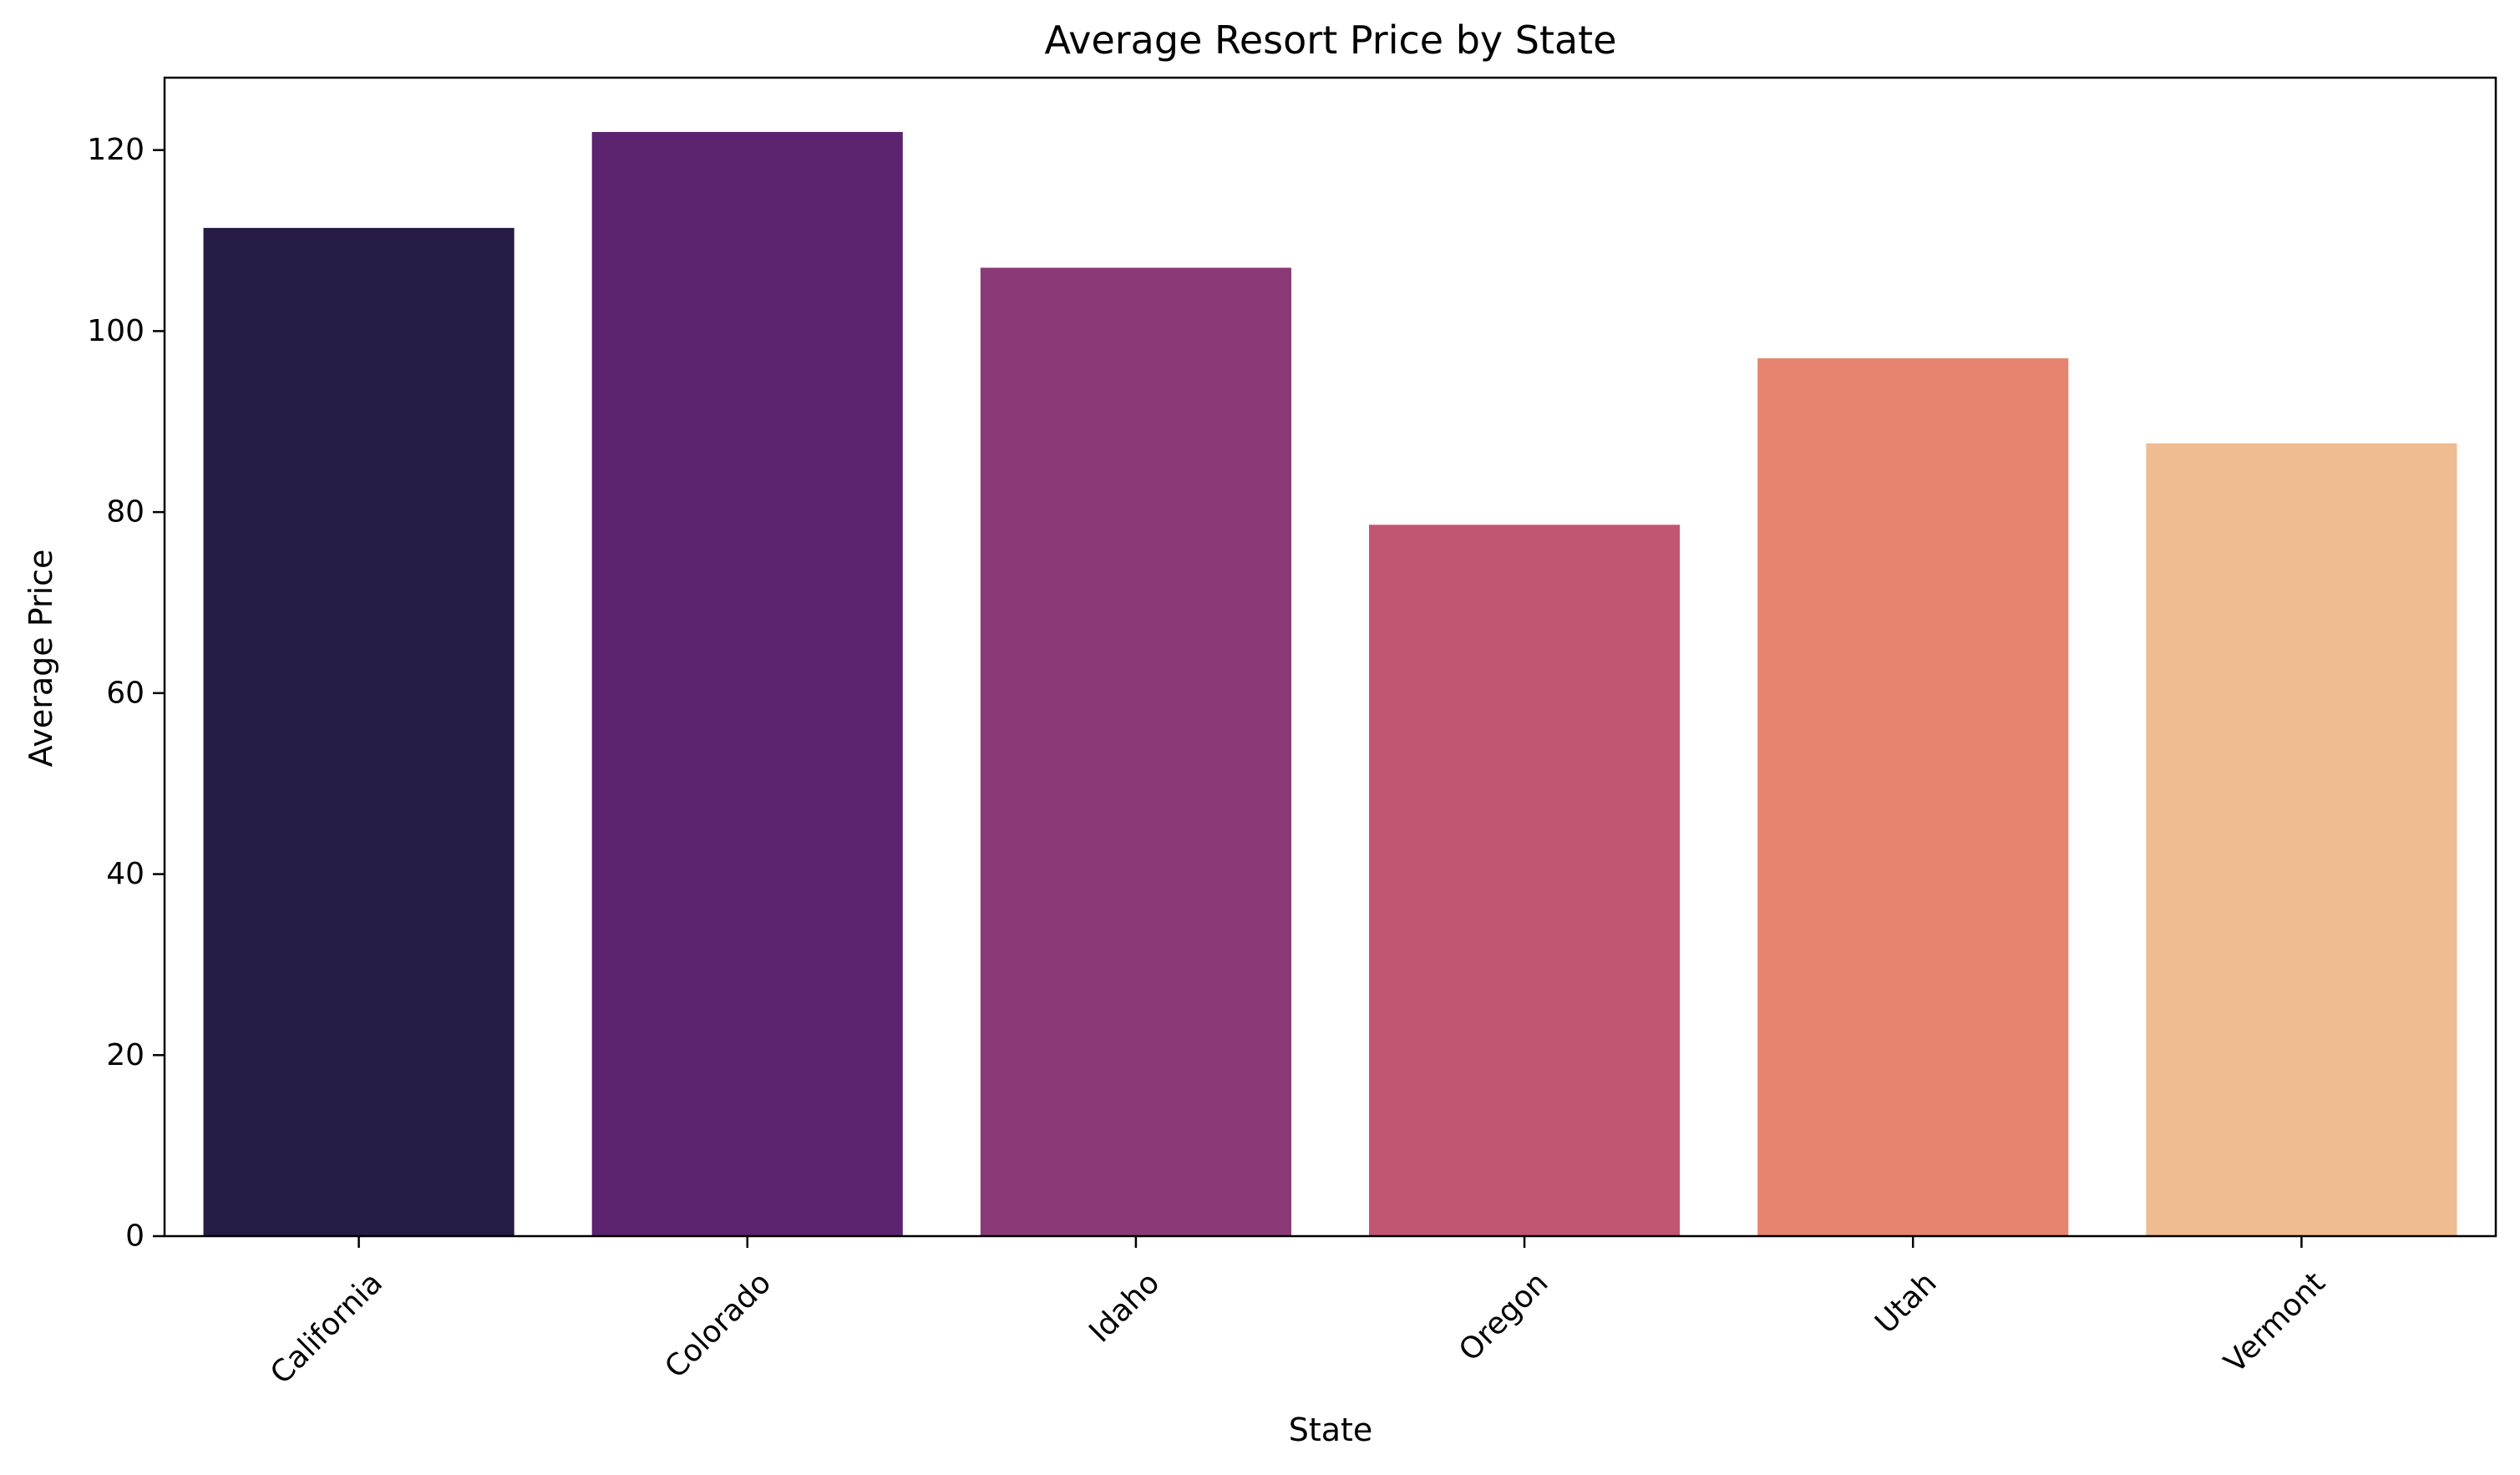  I want to click on x-tick-label: Oregon, so click(1503, 1316).